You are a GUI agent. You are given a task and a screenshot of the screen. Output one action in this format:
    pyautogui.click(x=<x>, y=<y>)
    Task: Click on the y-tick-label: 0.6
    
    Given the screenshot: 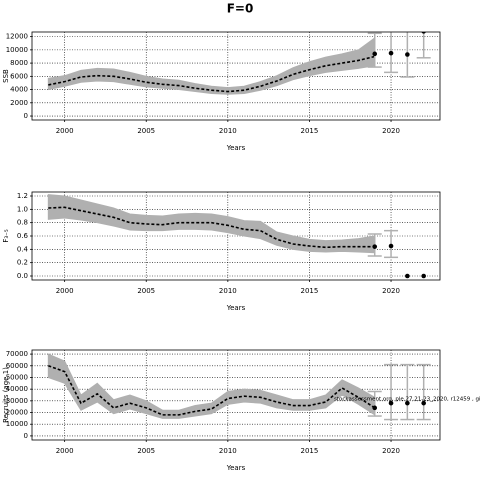 What is the action you would take?
    pyautogui.click(x=23, y=236)
    